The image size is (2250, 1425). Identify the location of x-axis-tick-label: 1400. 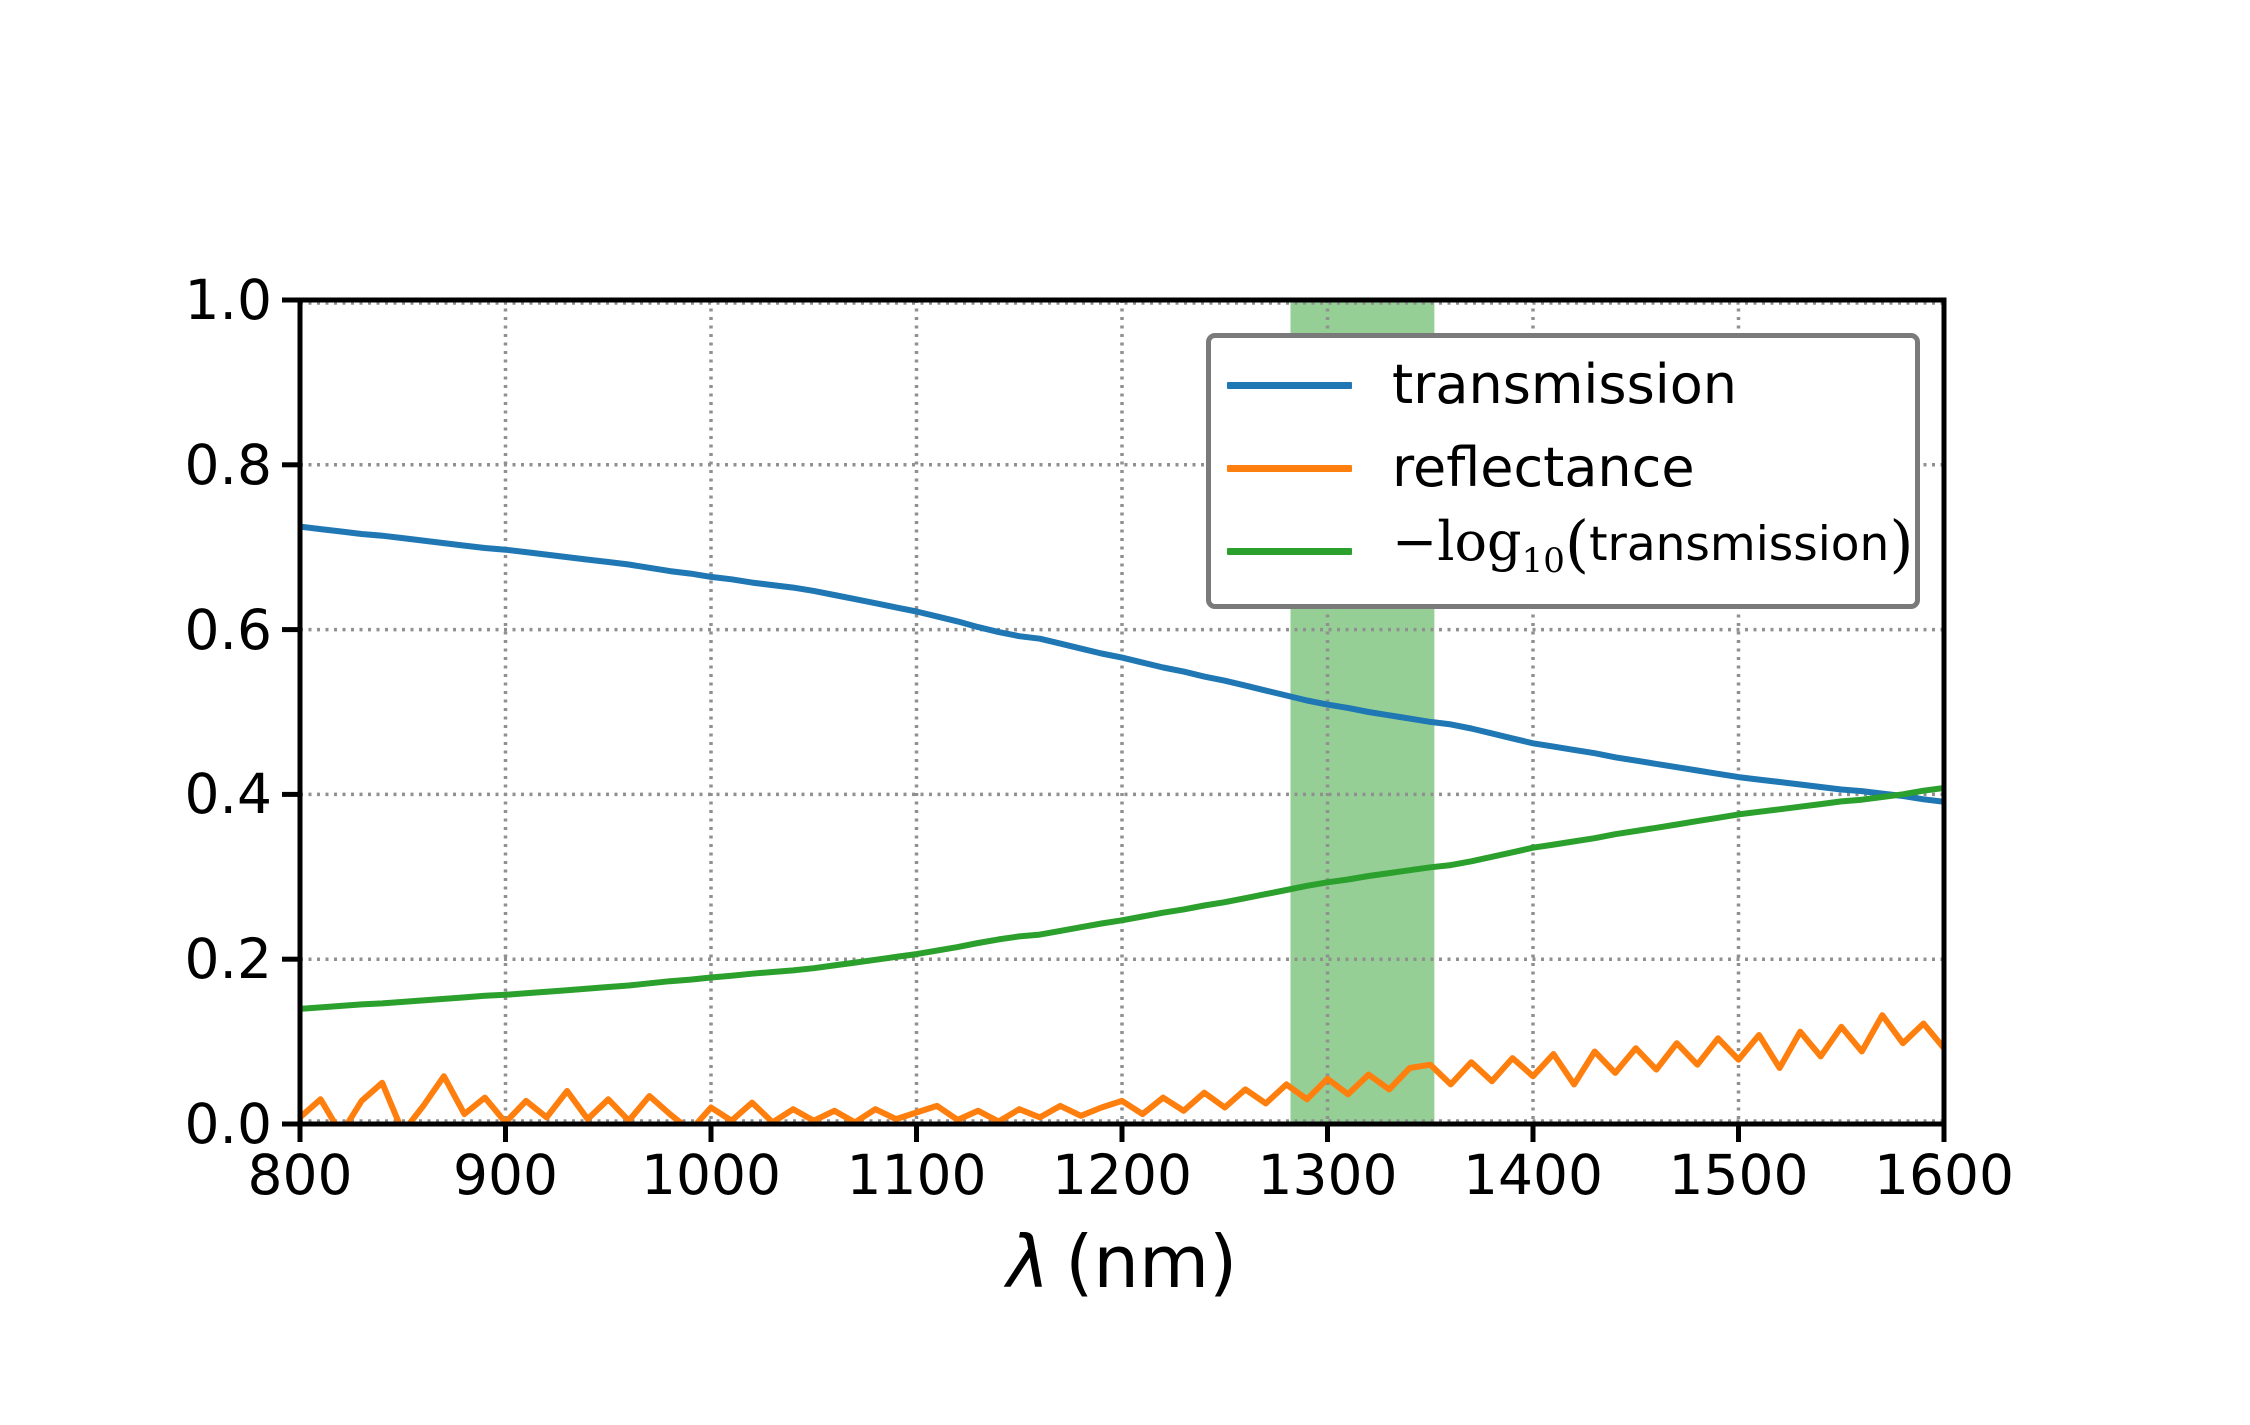
(1533, 1175).